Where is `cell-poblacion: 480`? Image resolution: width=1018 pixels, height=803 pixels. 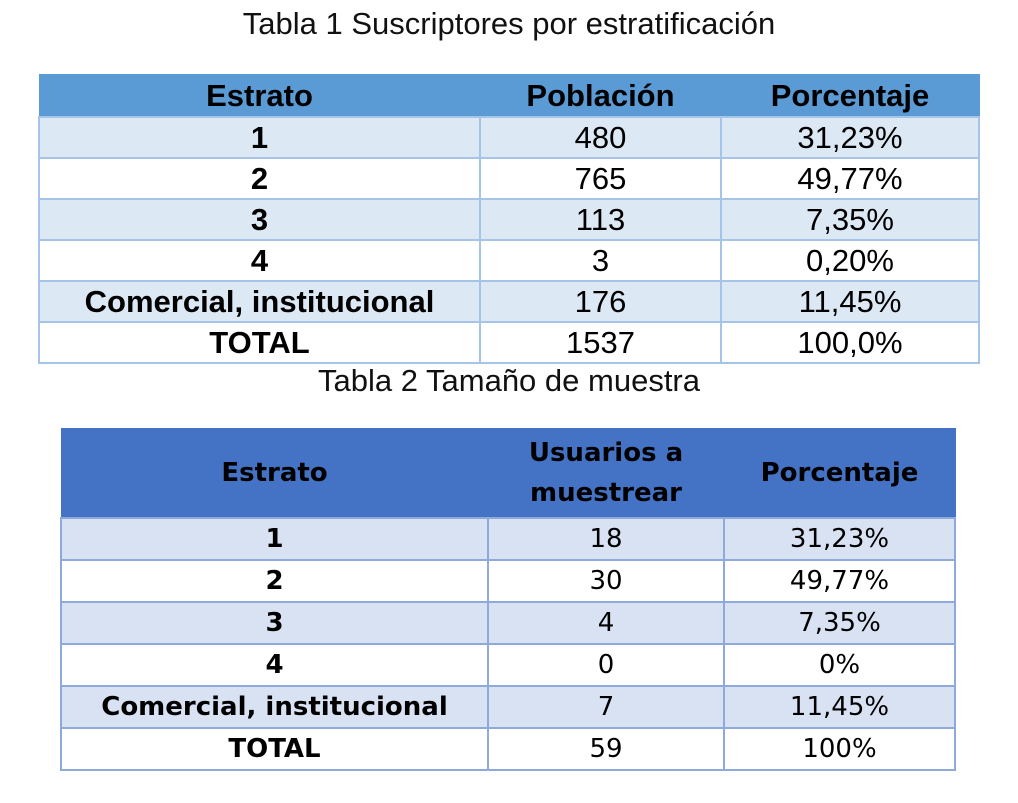
cell-poblacion: 480 is located at coordinates (600, 137).